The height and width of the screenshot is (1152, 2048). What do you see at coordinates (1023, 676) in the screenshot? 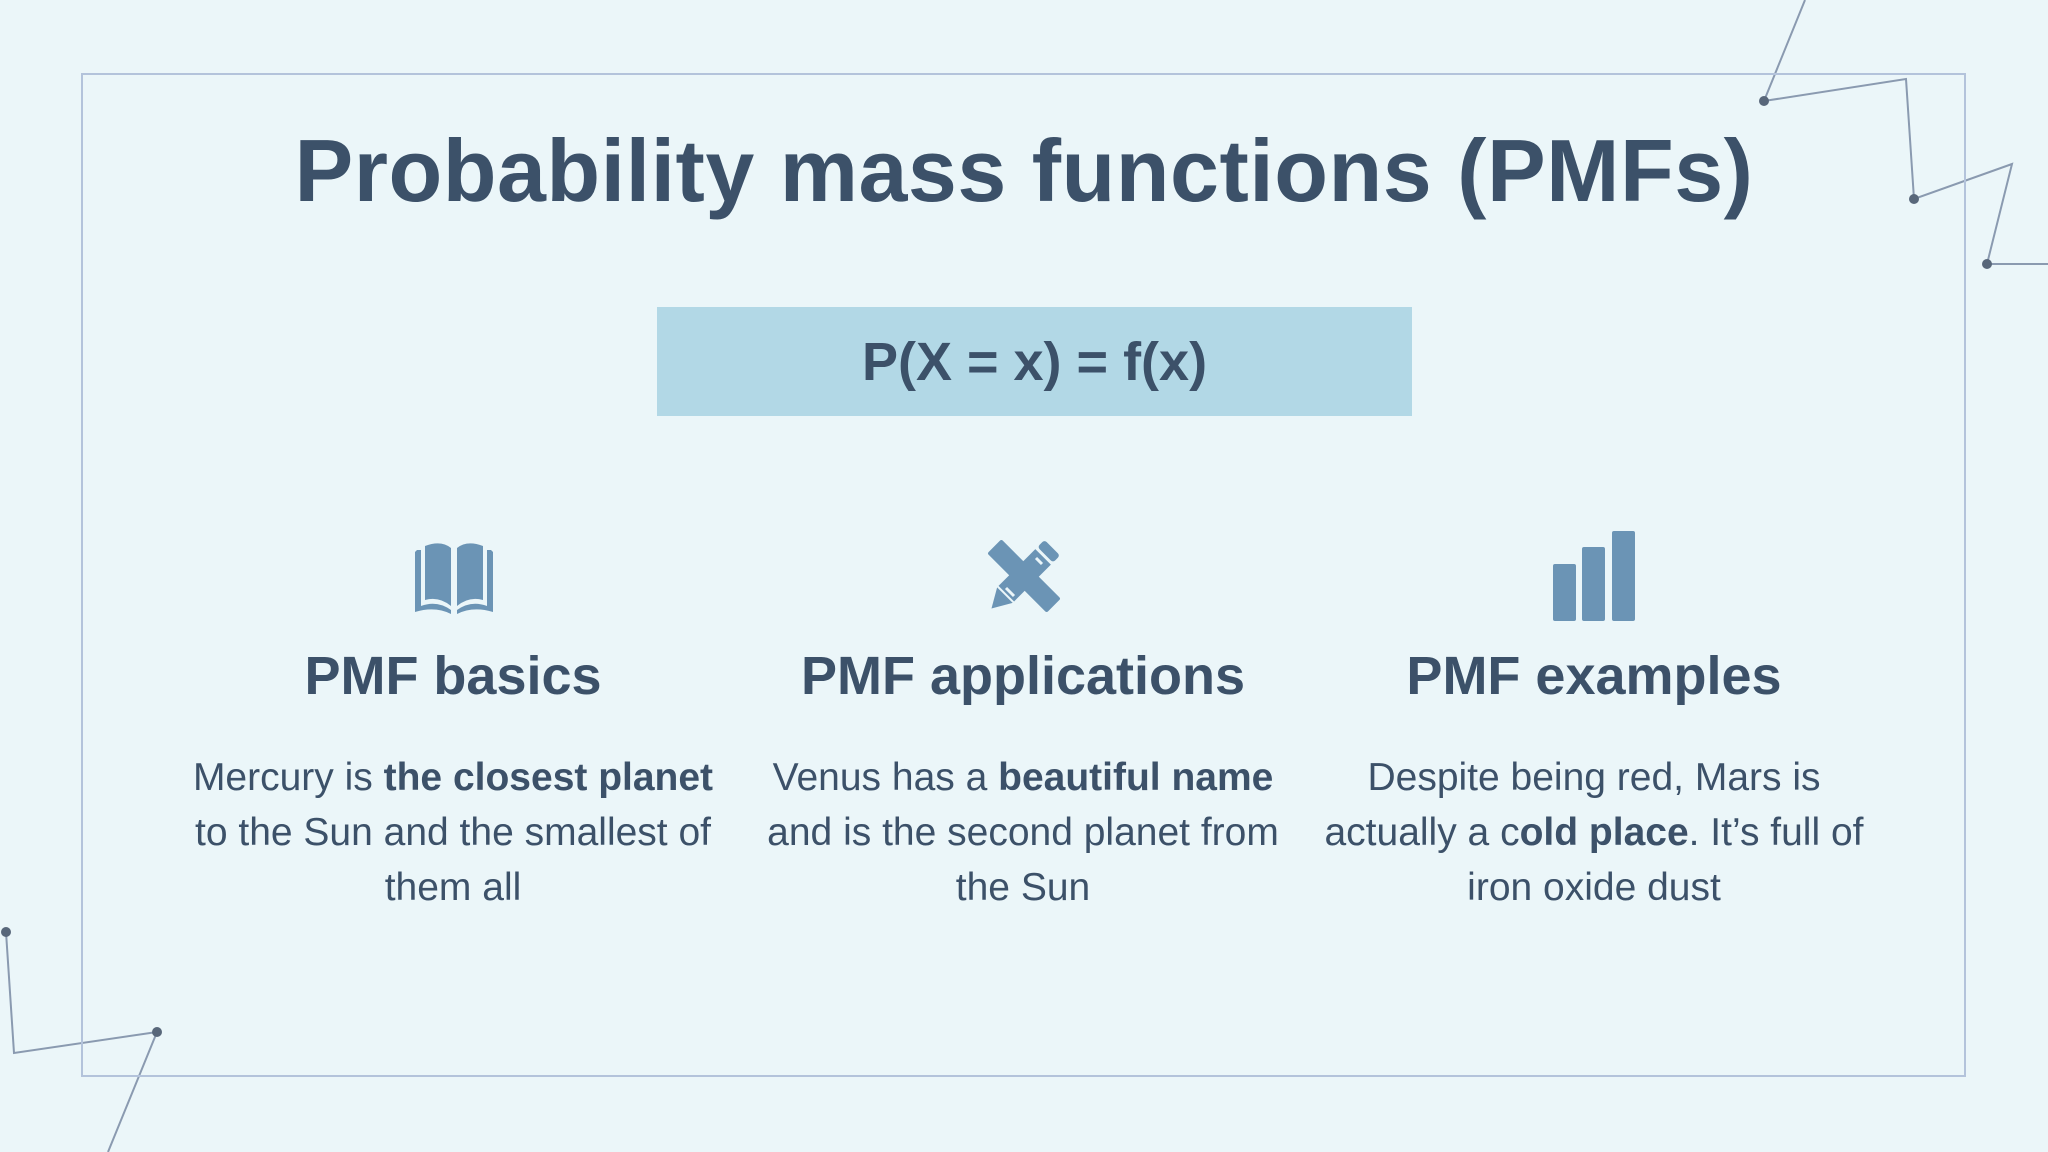
I see `heading-pmf-applications: PMF applications` at bounding box center [1023, 676].